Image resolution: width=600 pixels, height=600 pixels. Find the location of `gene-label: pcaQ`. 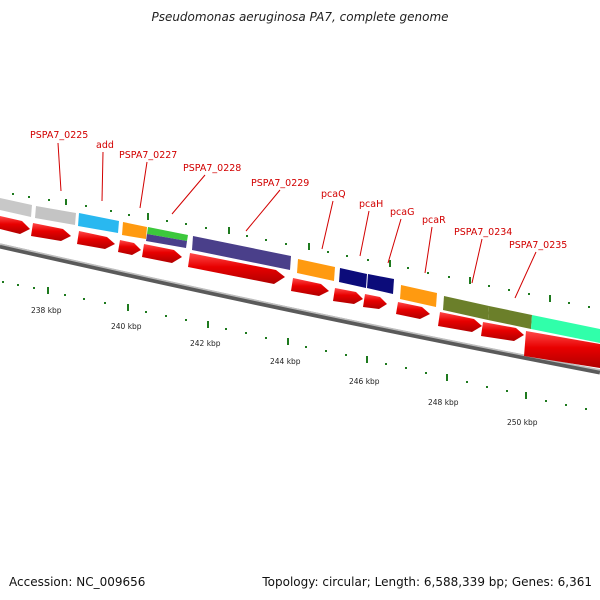

gene-label: pcaQ is located at coordinates (333, 194).